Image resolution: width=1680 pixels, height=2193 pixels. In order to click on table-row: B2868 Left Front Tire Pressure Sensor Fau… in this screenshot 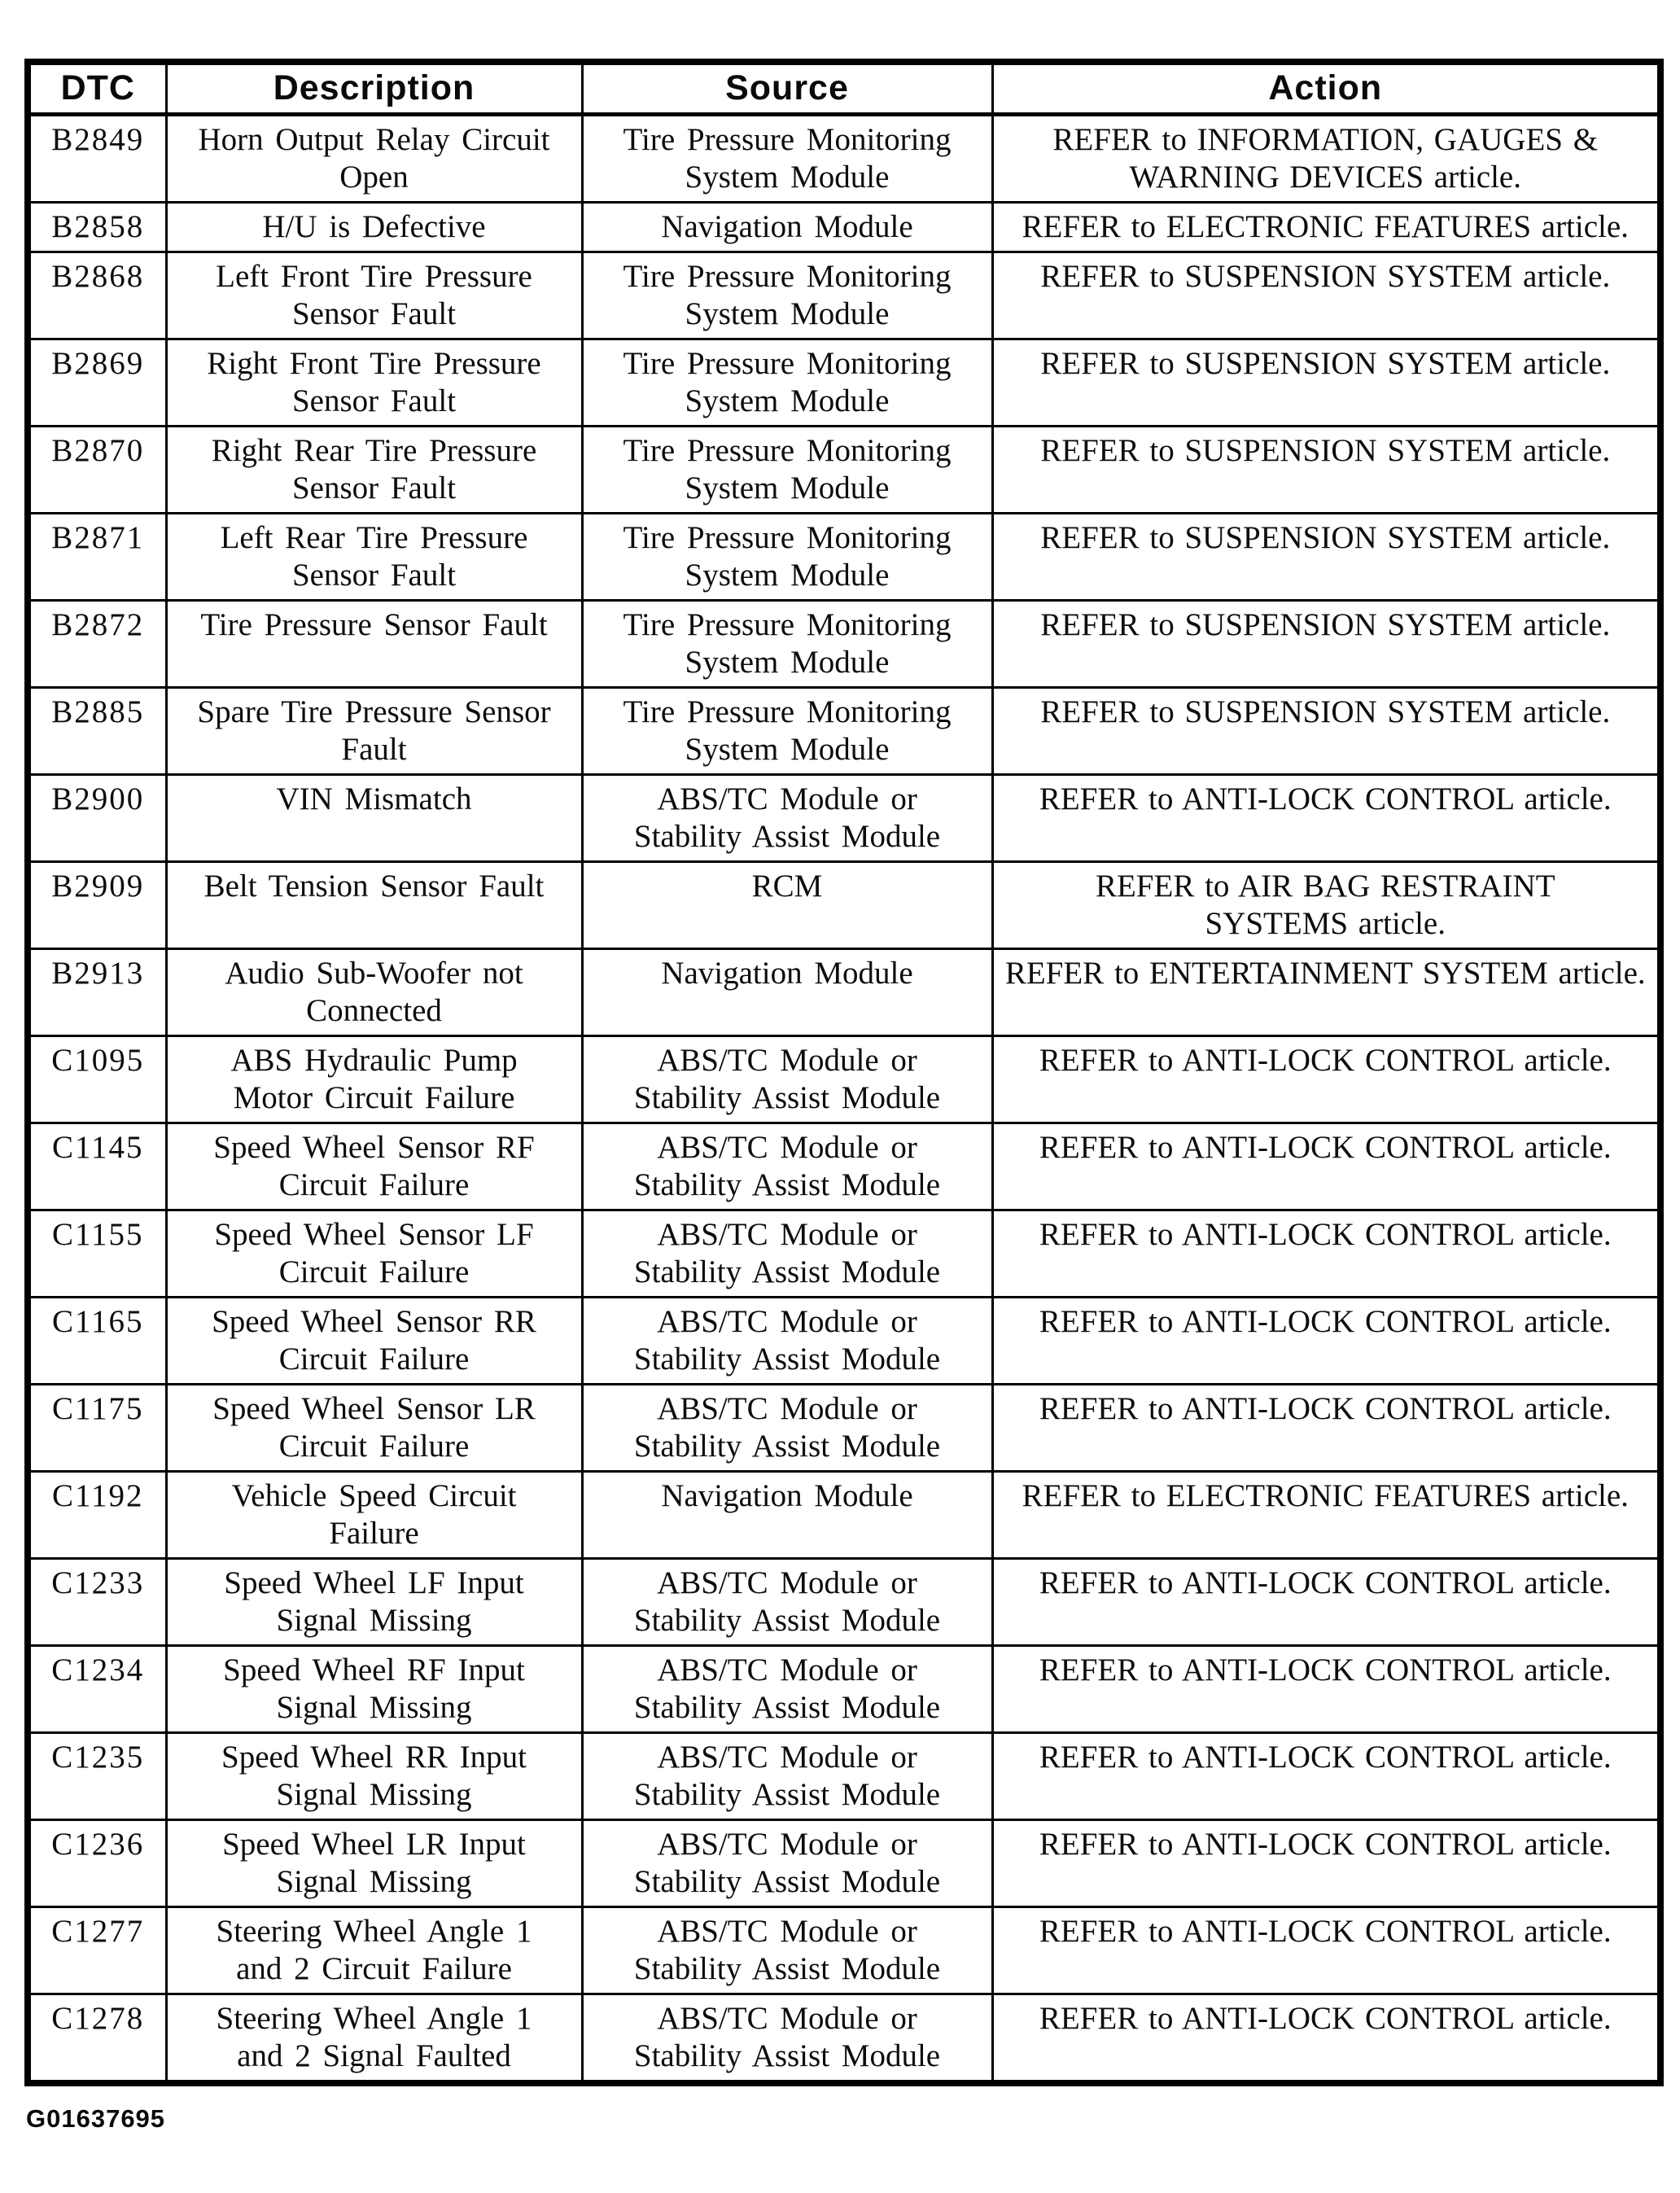, I will do `click(844, 295)`.